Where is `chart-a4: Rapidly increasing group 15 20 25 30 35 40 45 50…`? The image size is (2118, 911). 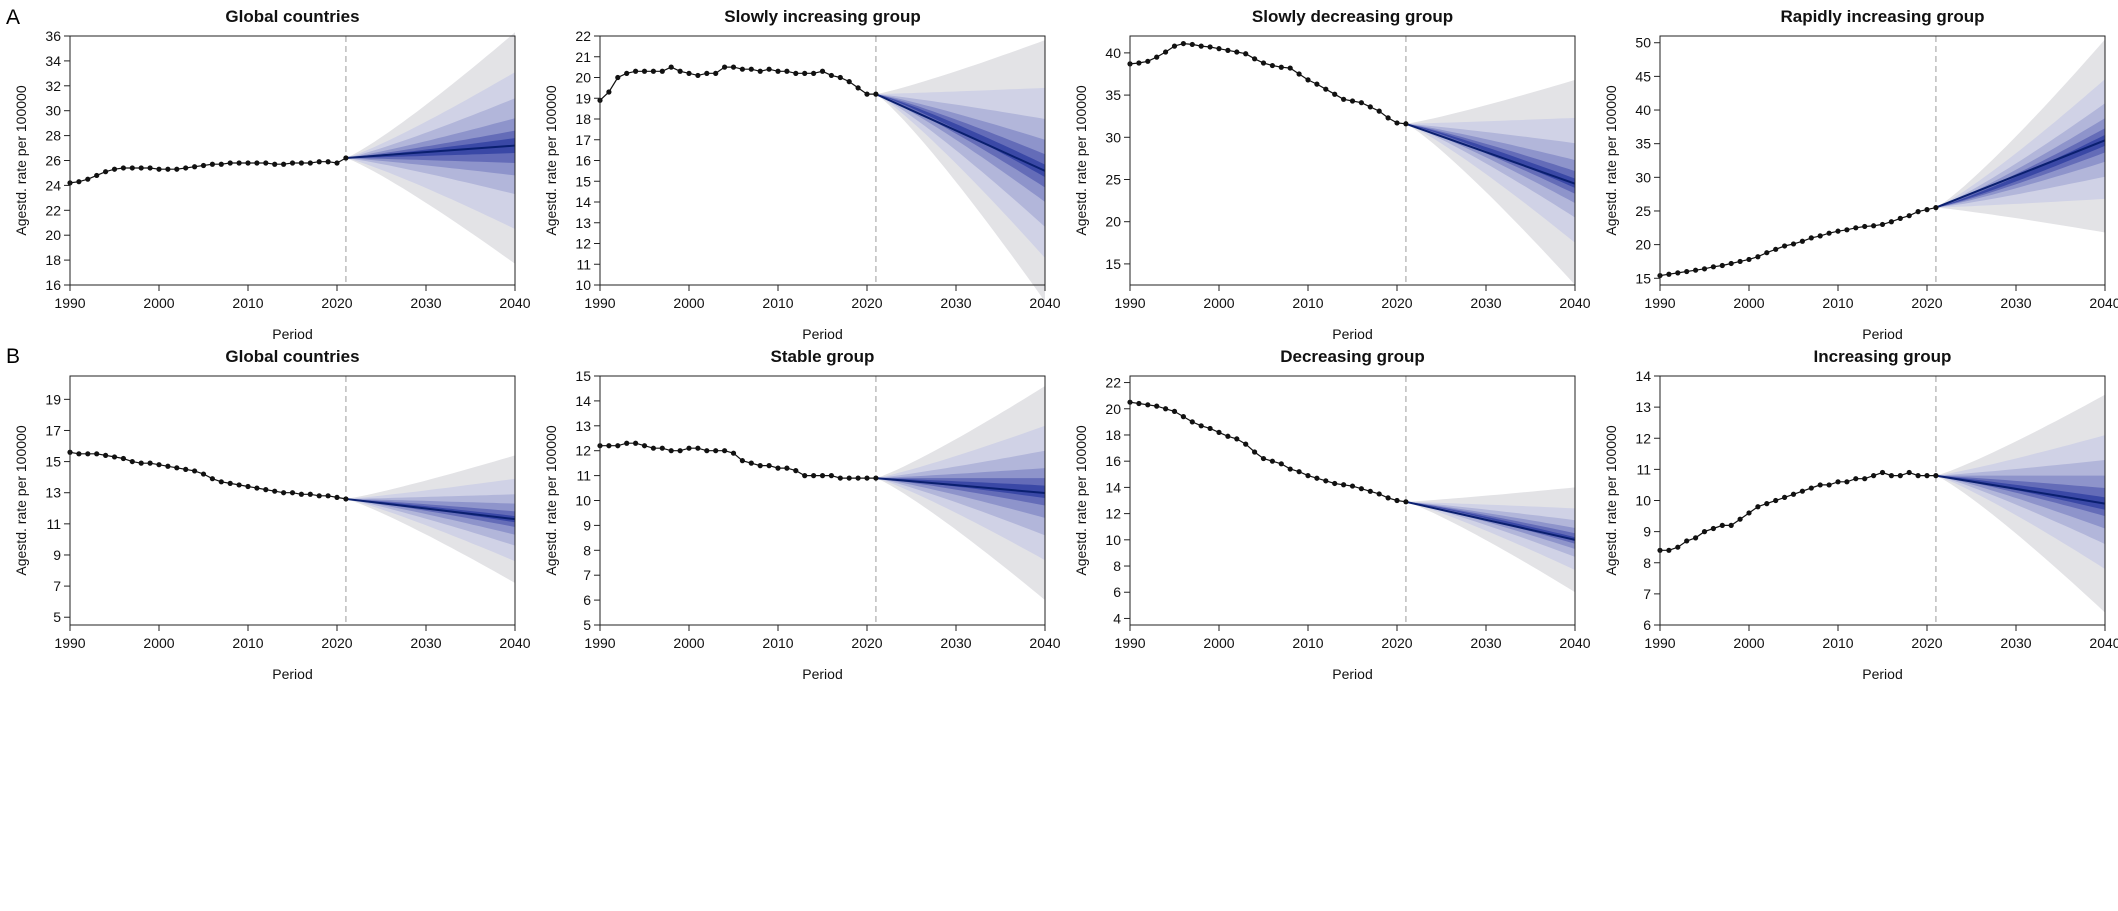
chart-a4: Rapidly increasing group 15 20 25 30 35 40 45 50… is located at coordinates (1860, 173).